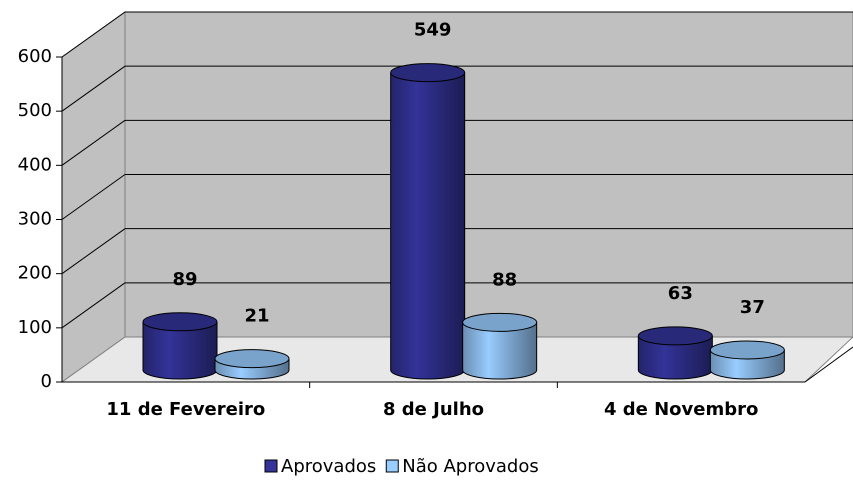  Describe the element at coordinates (328, 466) in the screenshot. I see `legend-label: Aprovados` at that location.